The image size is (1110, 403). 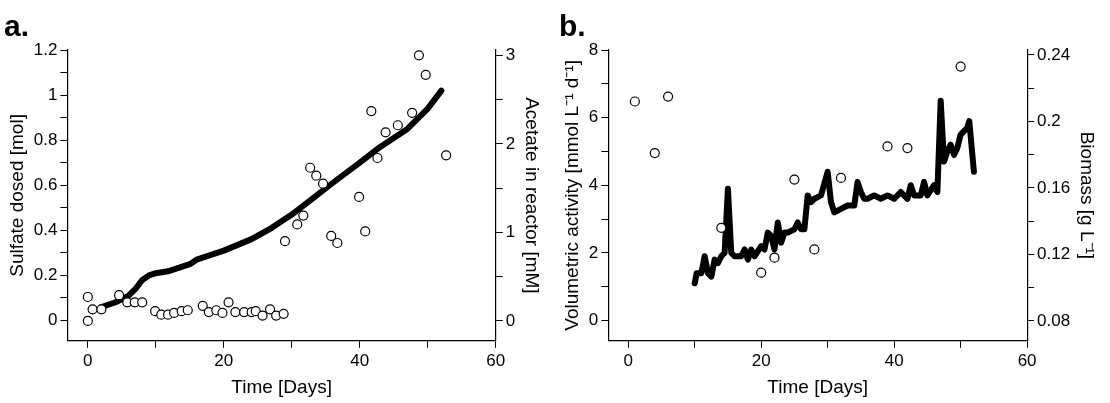 What do you see at coordinates (45, 184) in the screenshot?
I see `y-tick-label: 0.6` at bounding box center [45, 184].